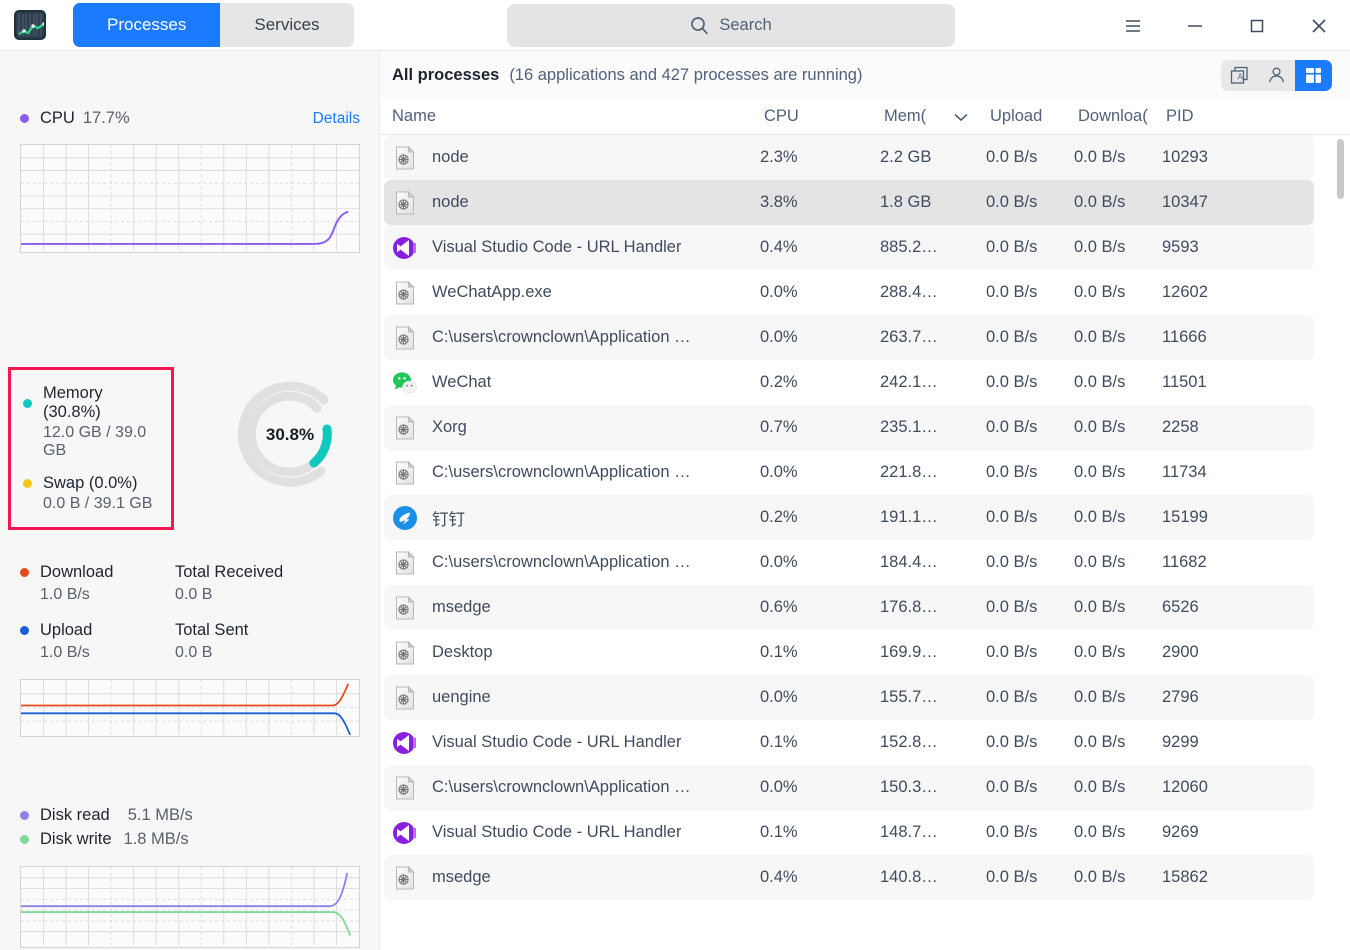  I want to click on tab-services: Services, so click(287, 25).